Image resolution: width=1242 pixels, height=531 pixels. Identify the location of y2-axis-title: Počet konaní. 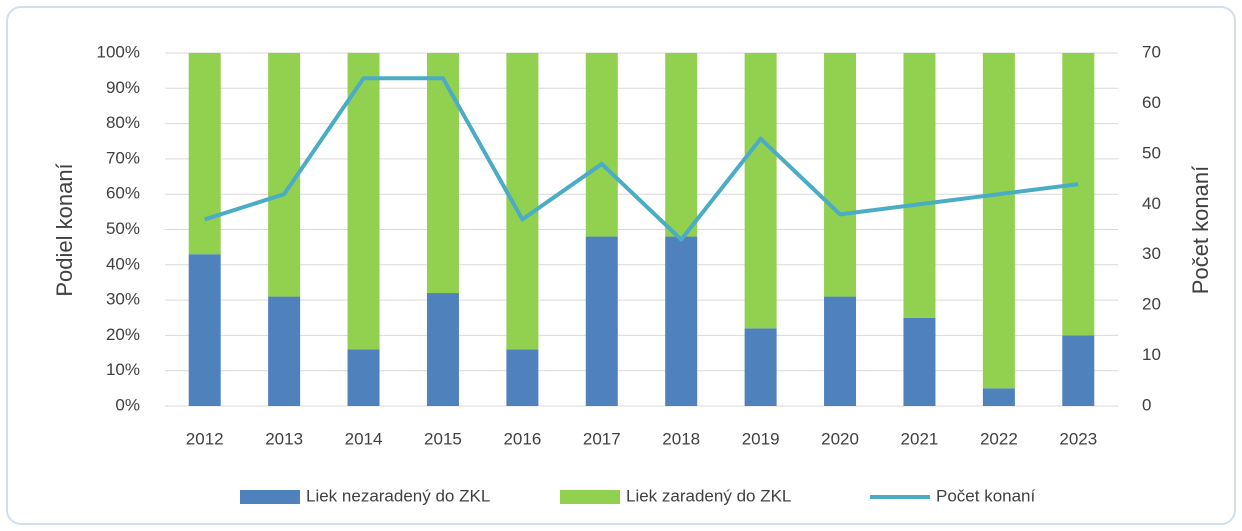
(1200, 230).